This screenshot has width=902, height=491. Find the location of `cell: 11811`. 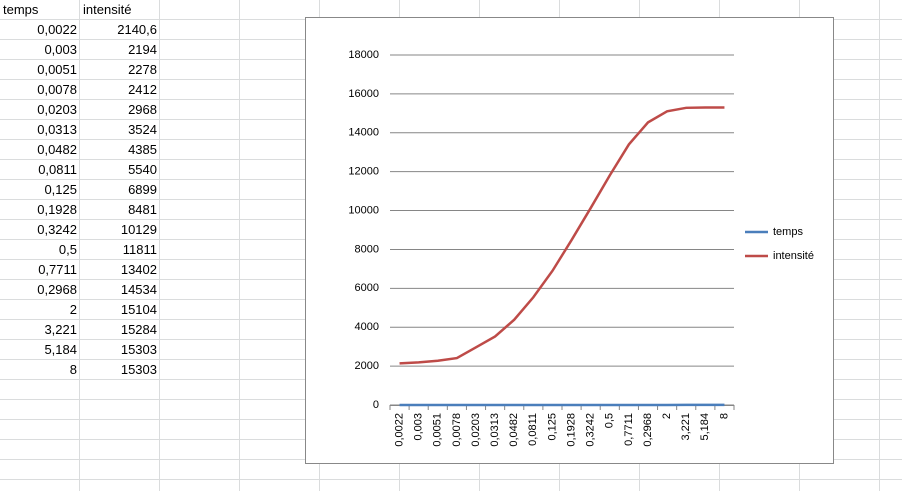

cell: 11811 is located at coordinates (139, 249).